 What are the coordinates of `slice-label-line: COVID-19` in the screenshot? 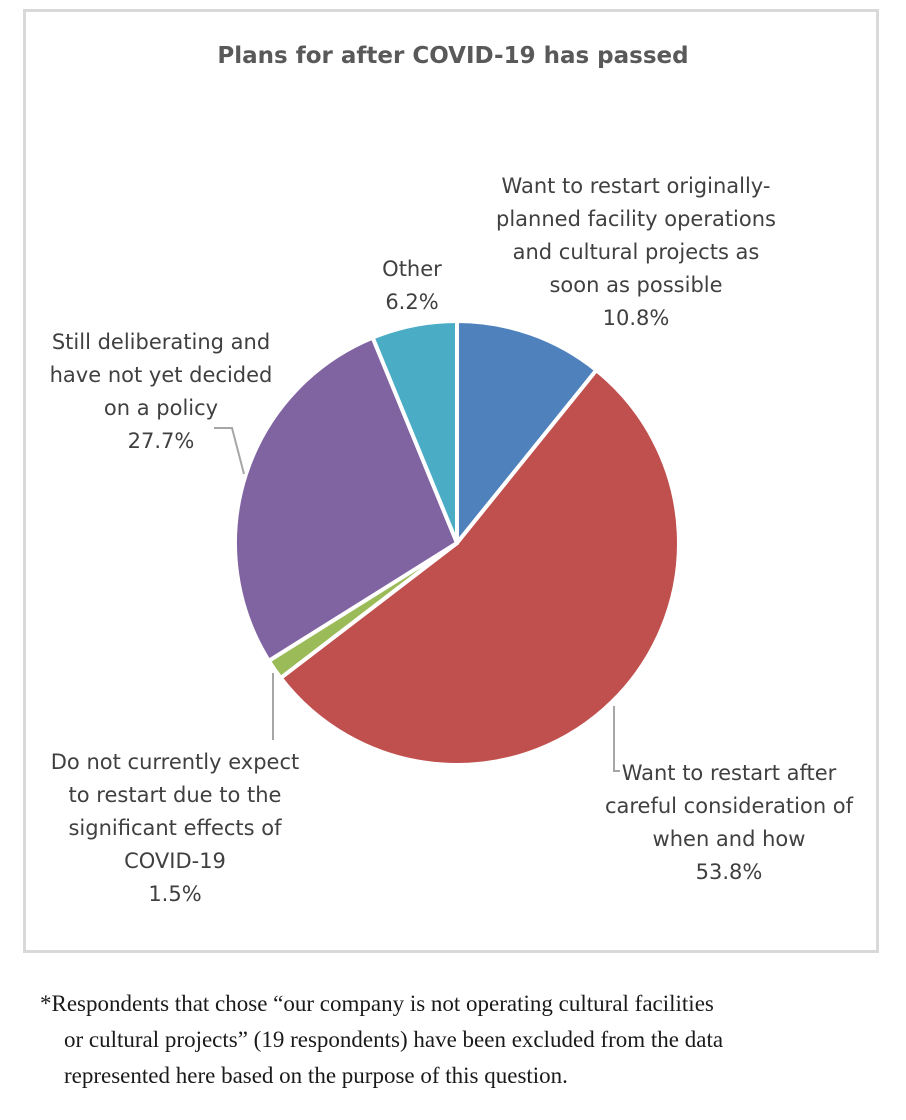 It's located at (175, 861).